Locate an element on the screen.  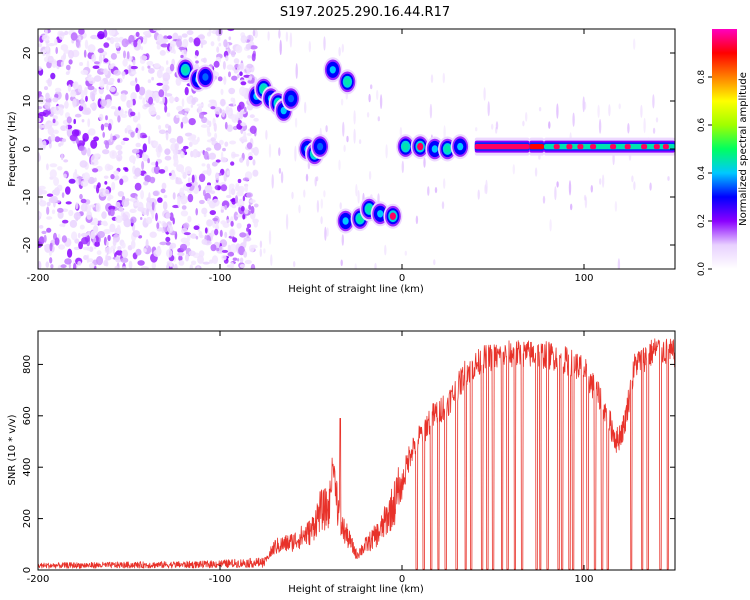
spectral-hotspot is located at coordinates (580, 147).